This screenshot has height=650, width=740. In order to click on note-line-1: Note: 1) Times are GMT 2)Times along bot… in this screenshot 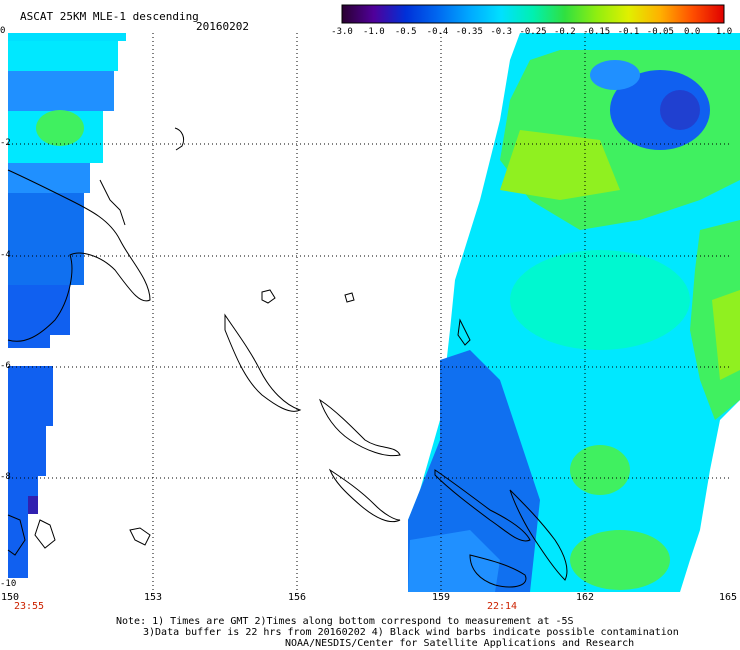, I will do `click(345, 621)`.